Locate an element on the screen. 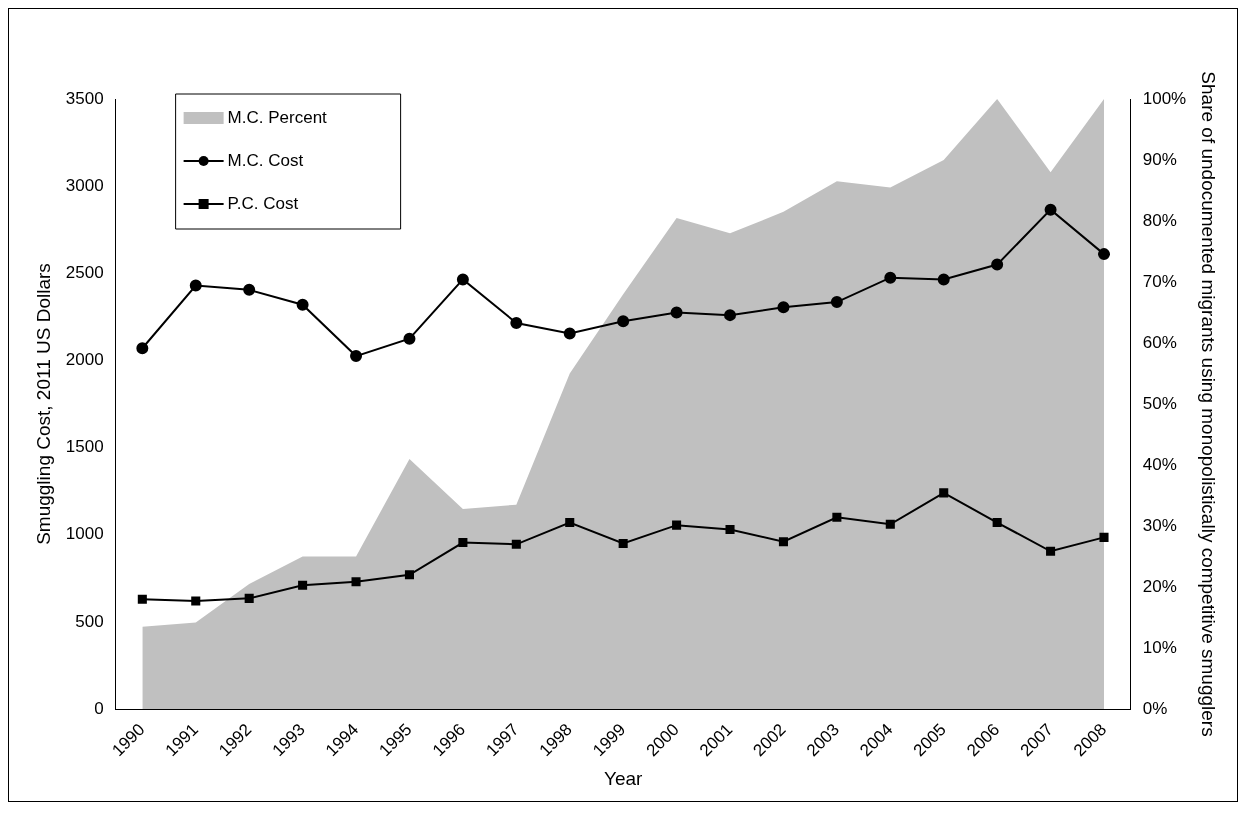 The width and height of the screenshot is (1249, 813). y2-tick-label: 90% is located at coordinates (1159, 159).